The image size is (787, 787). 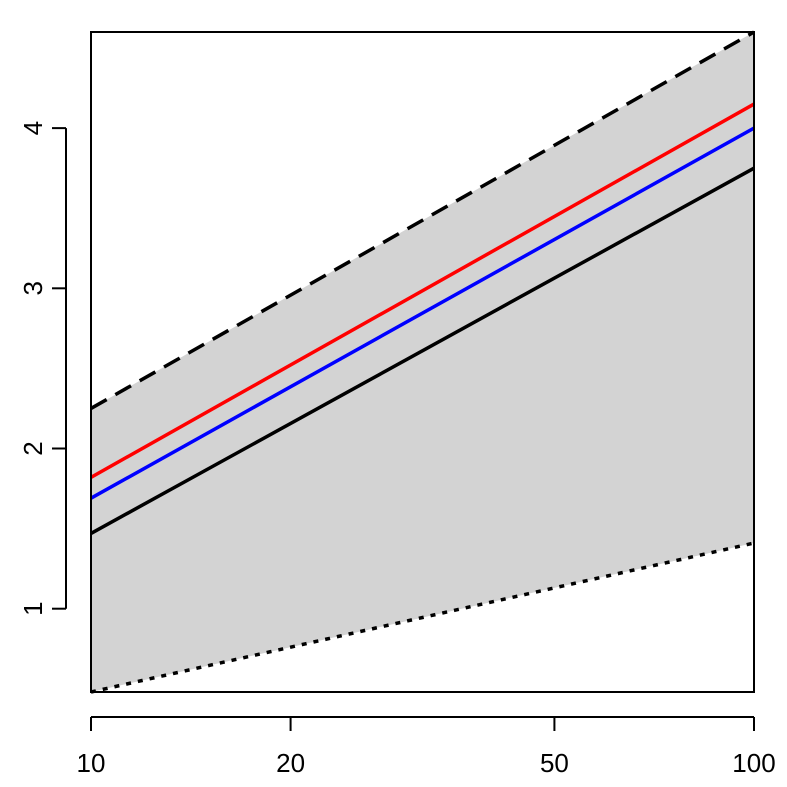 What do you see at coordinates (753, 763) in the screenshot?
I see `x-tick-label: 100` at bounding box center [753, 763].